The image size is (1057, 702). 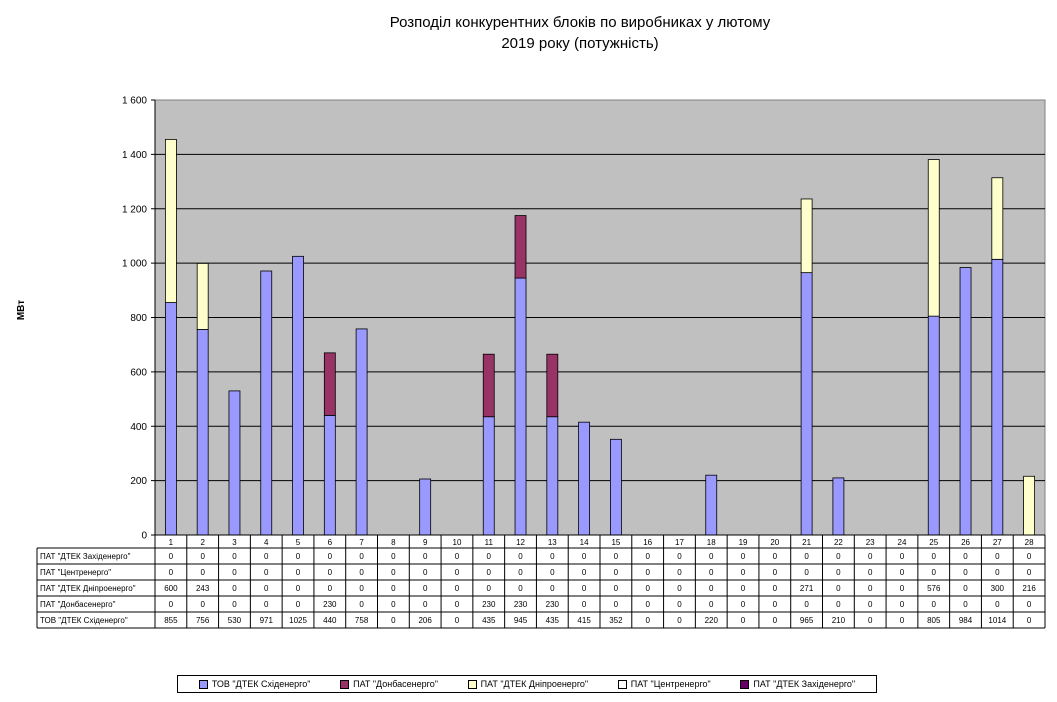 What do you see at coordinates (144, 536) in the screenshot?
I see `y-tick-label: 0` at bounding box center [144, 536].